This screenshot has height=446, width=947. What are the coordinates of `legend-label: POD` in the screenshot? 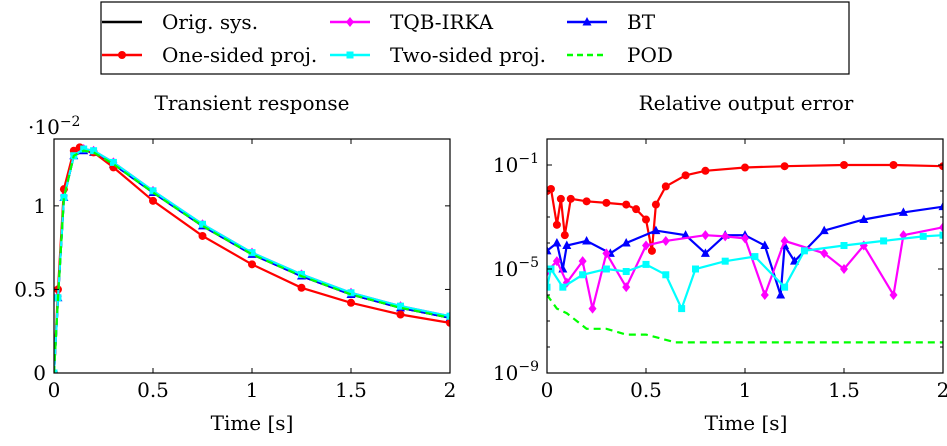 It's located at (650, 55).